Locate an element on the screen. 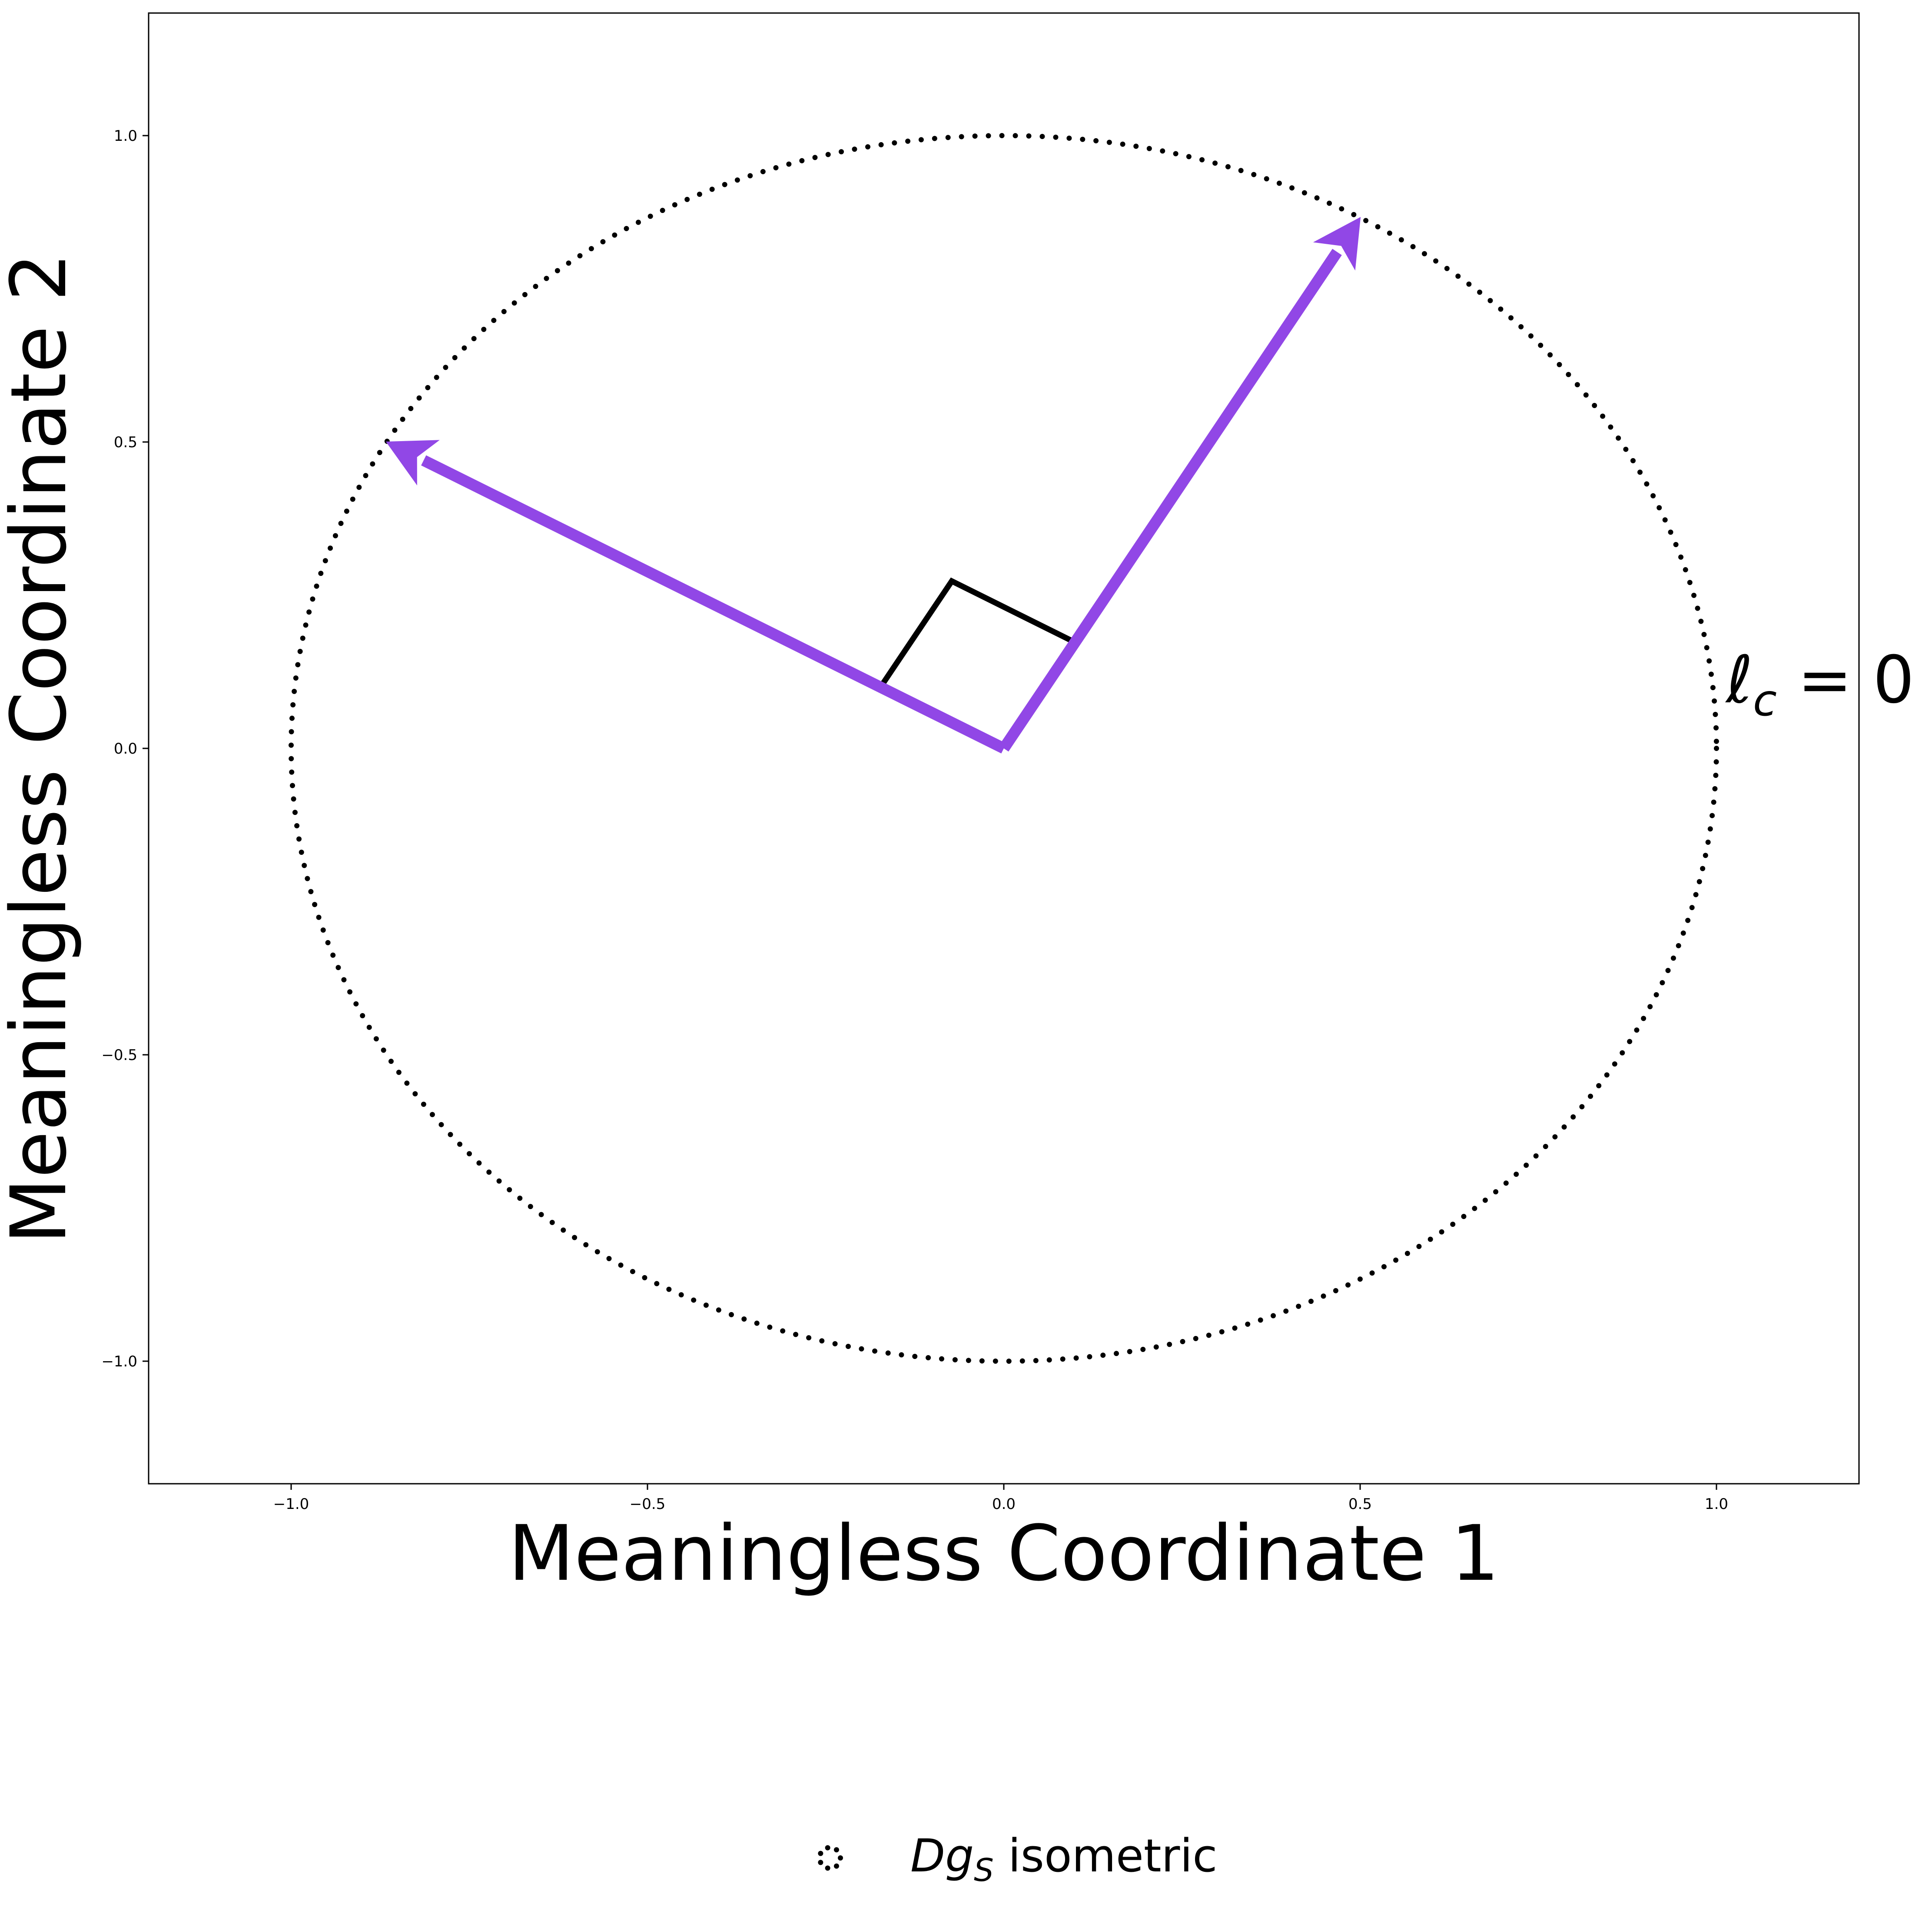 The width and height of the screenshot is (1932, 1914). legend-label: DgS isometric is located at coordinates (1063, 1858).